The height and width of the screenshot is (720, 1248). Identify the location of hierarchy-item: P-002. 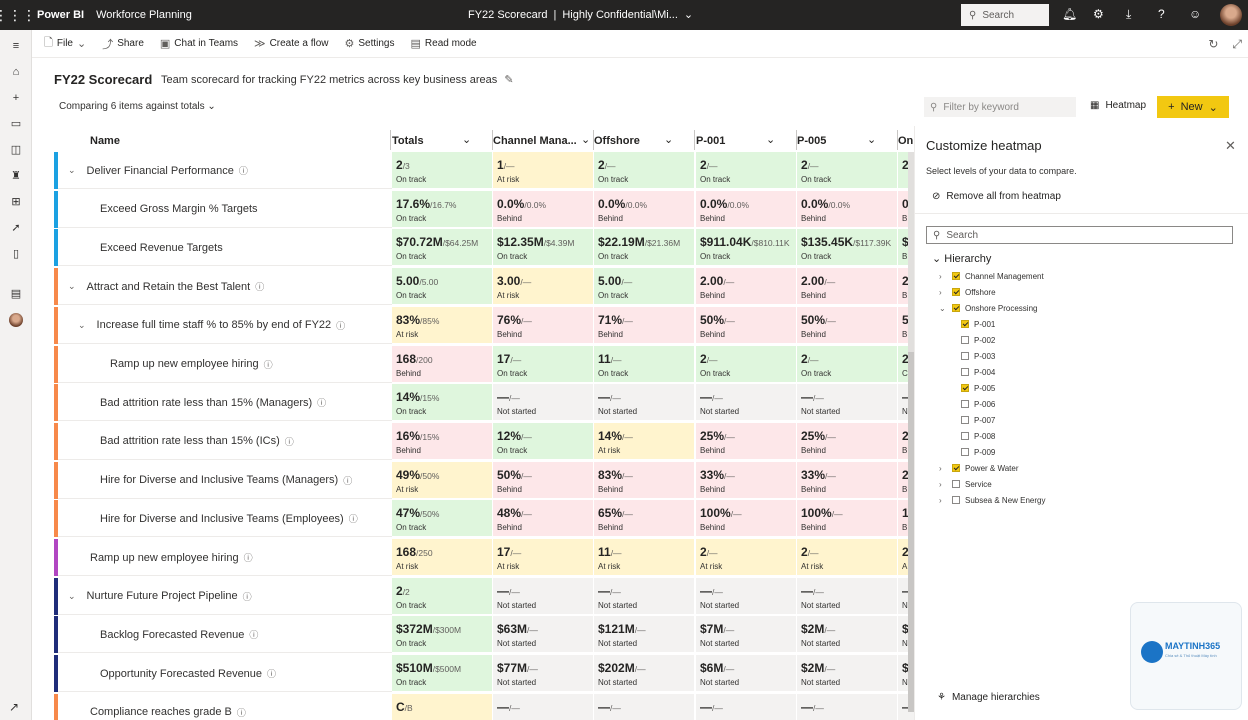
(978, 340).